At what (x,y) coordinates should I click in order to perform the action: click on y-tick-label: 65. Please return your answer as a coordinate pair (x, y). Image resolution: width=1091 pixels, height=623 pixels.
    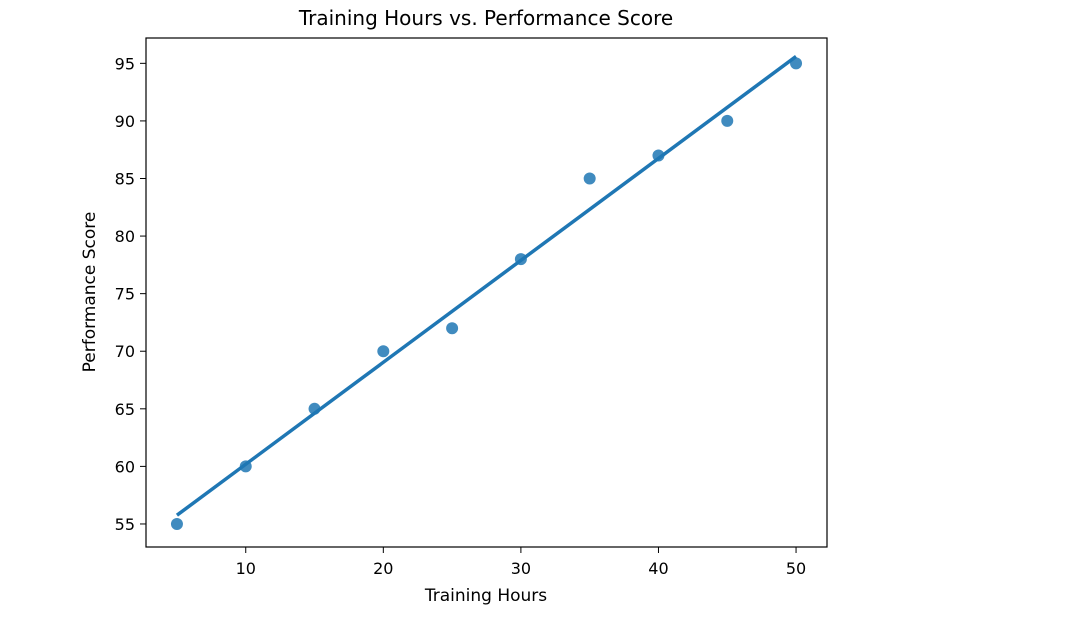
    Looking at the image, I should click on (125, 409).